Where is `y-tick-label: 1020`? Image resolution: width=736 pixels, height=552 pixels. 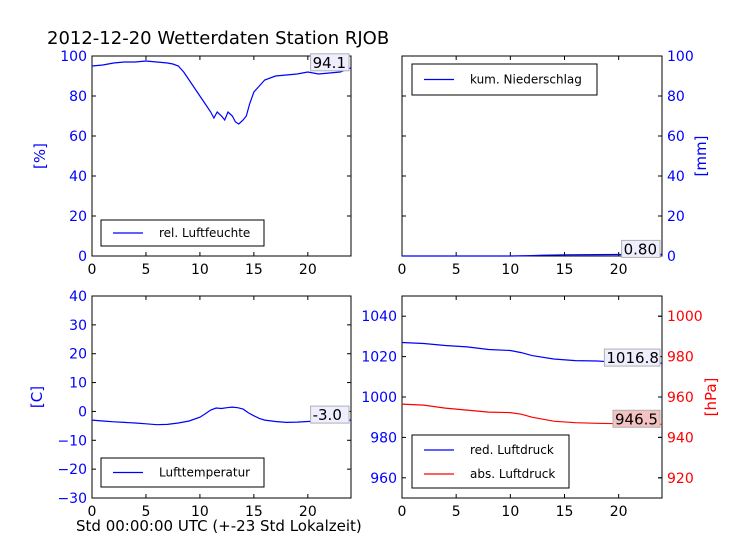
y-tick-label: 1020 is located at coordinates (379, 358).